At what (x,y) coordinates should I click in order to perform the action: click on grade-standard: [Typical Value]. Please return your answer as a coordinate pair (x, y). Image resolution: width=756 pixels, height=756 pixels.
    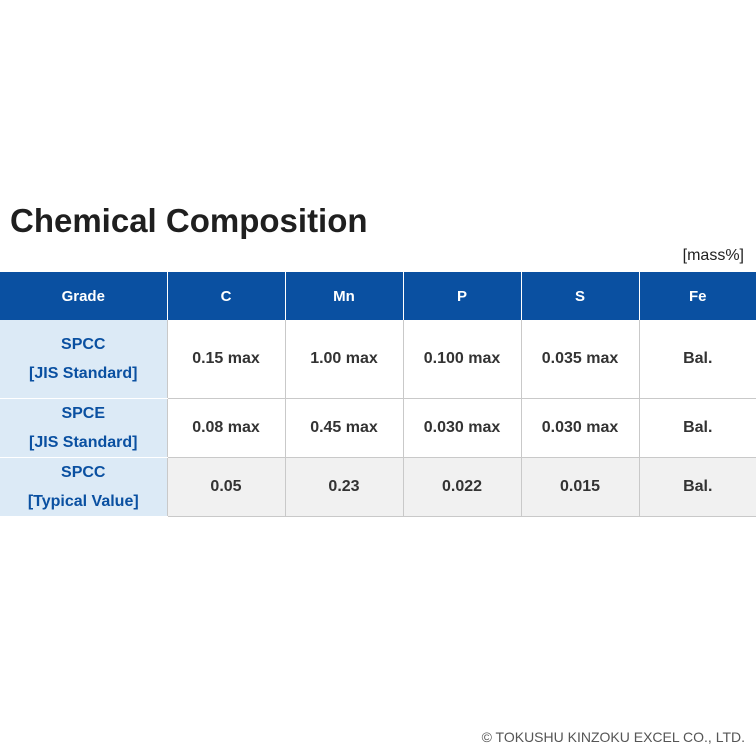
    Looking at the image, I should click on (83, 501).